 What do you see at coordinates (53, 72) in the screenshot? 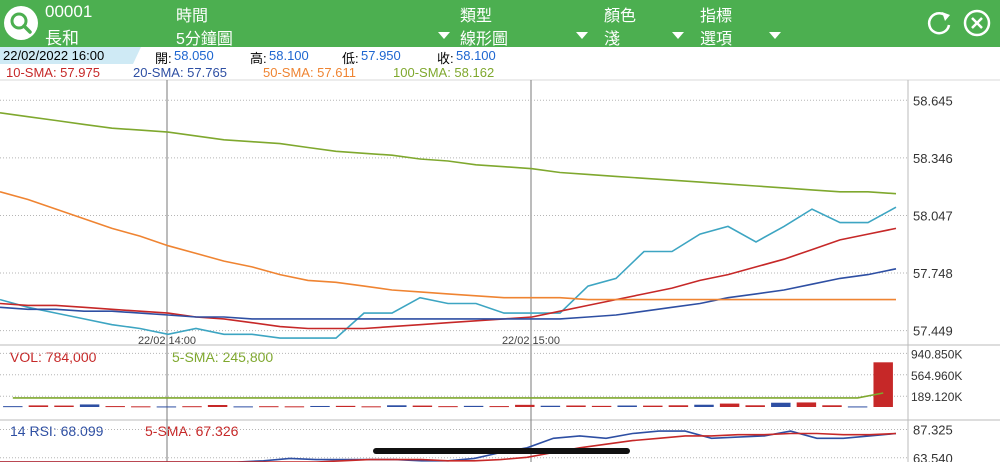
I see `sma10-legend: 10-SMA: 57.975` at bounding box center [53, 72].